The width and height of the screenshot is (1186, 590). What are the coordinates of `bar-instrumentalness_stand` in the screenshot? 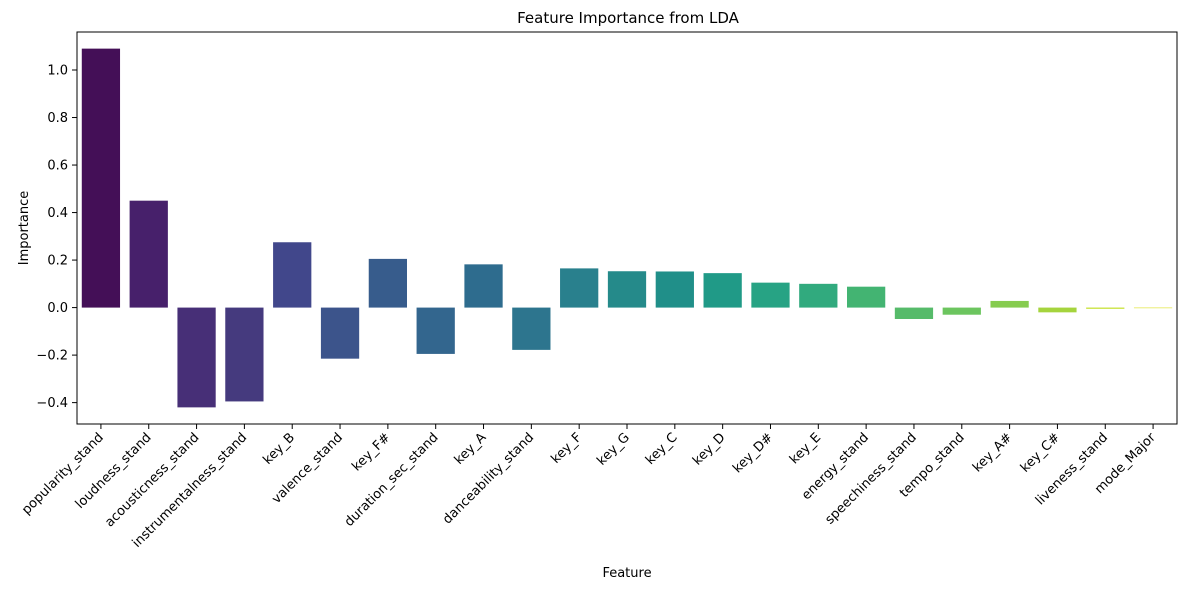 It's located at (244, 354).